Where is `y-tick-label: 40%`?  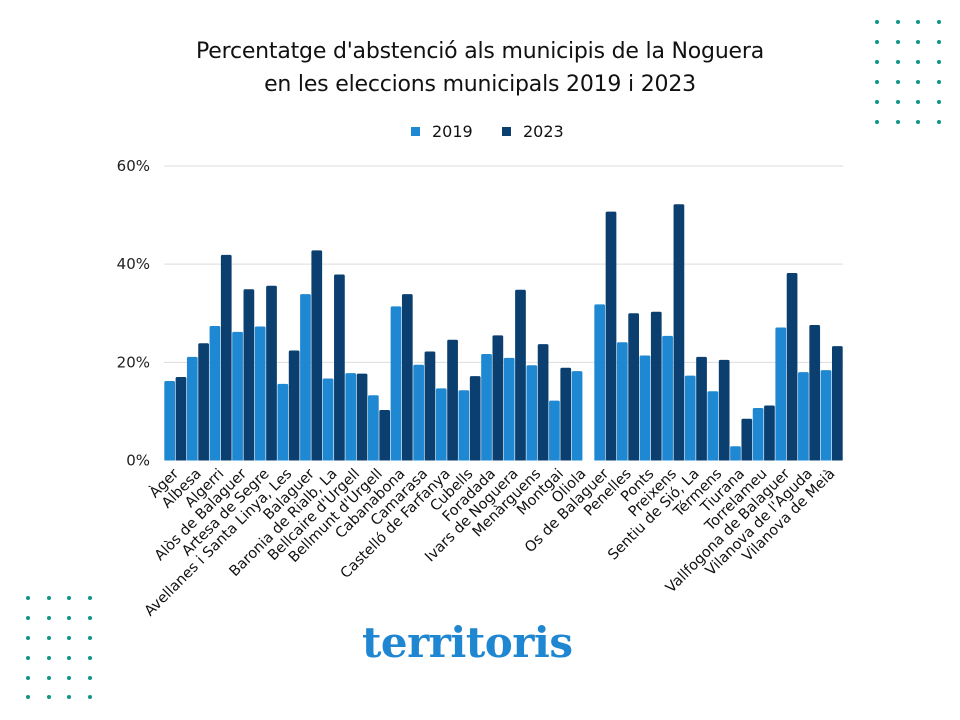
y-tick-label: 40% is located at coordinates (133, 264).